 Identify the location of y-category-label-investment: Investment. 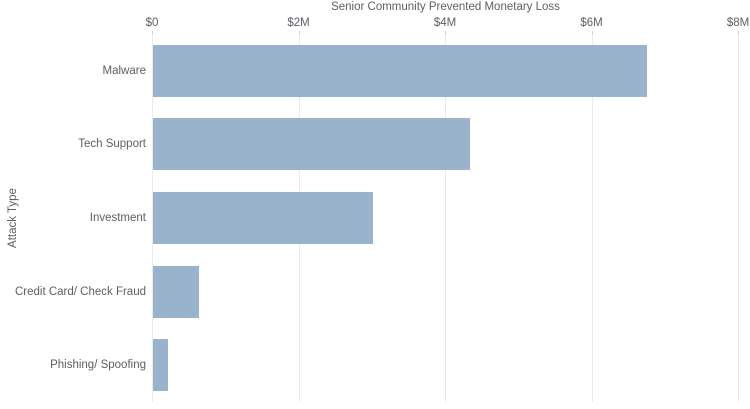
(117, 218).